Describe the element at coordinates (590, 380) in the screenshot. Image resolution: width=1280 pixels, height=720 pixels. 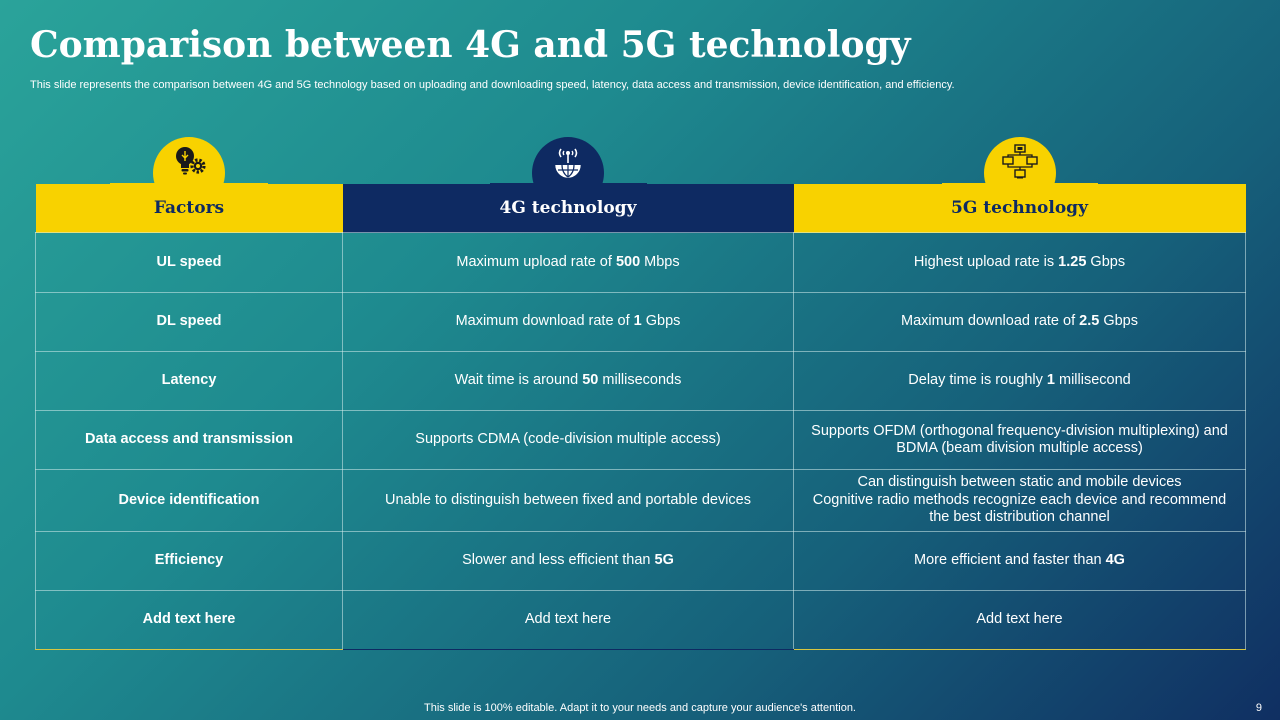
I see `highlight-value: 50` at that location.